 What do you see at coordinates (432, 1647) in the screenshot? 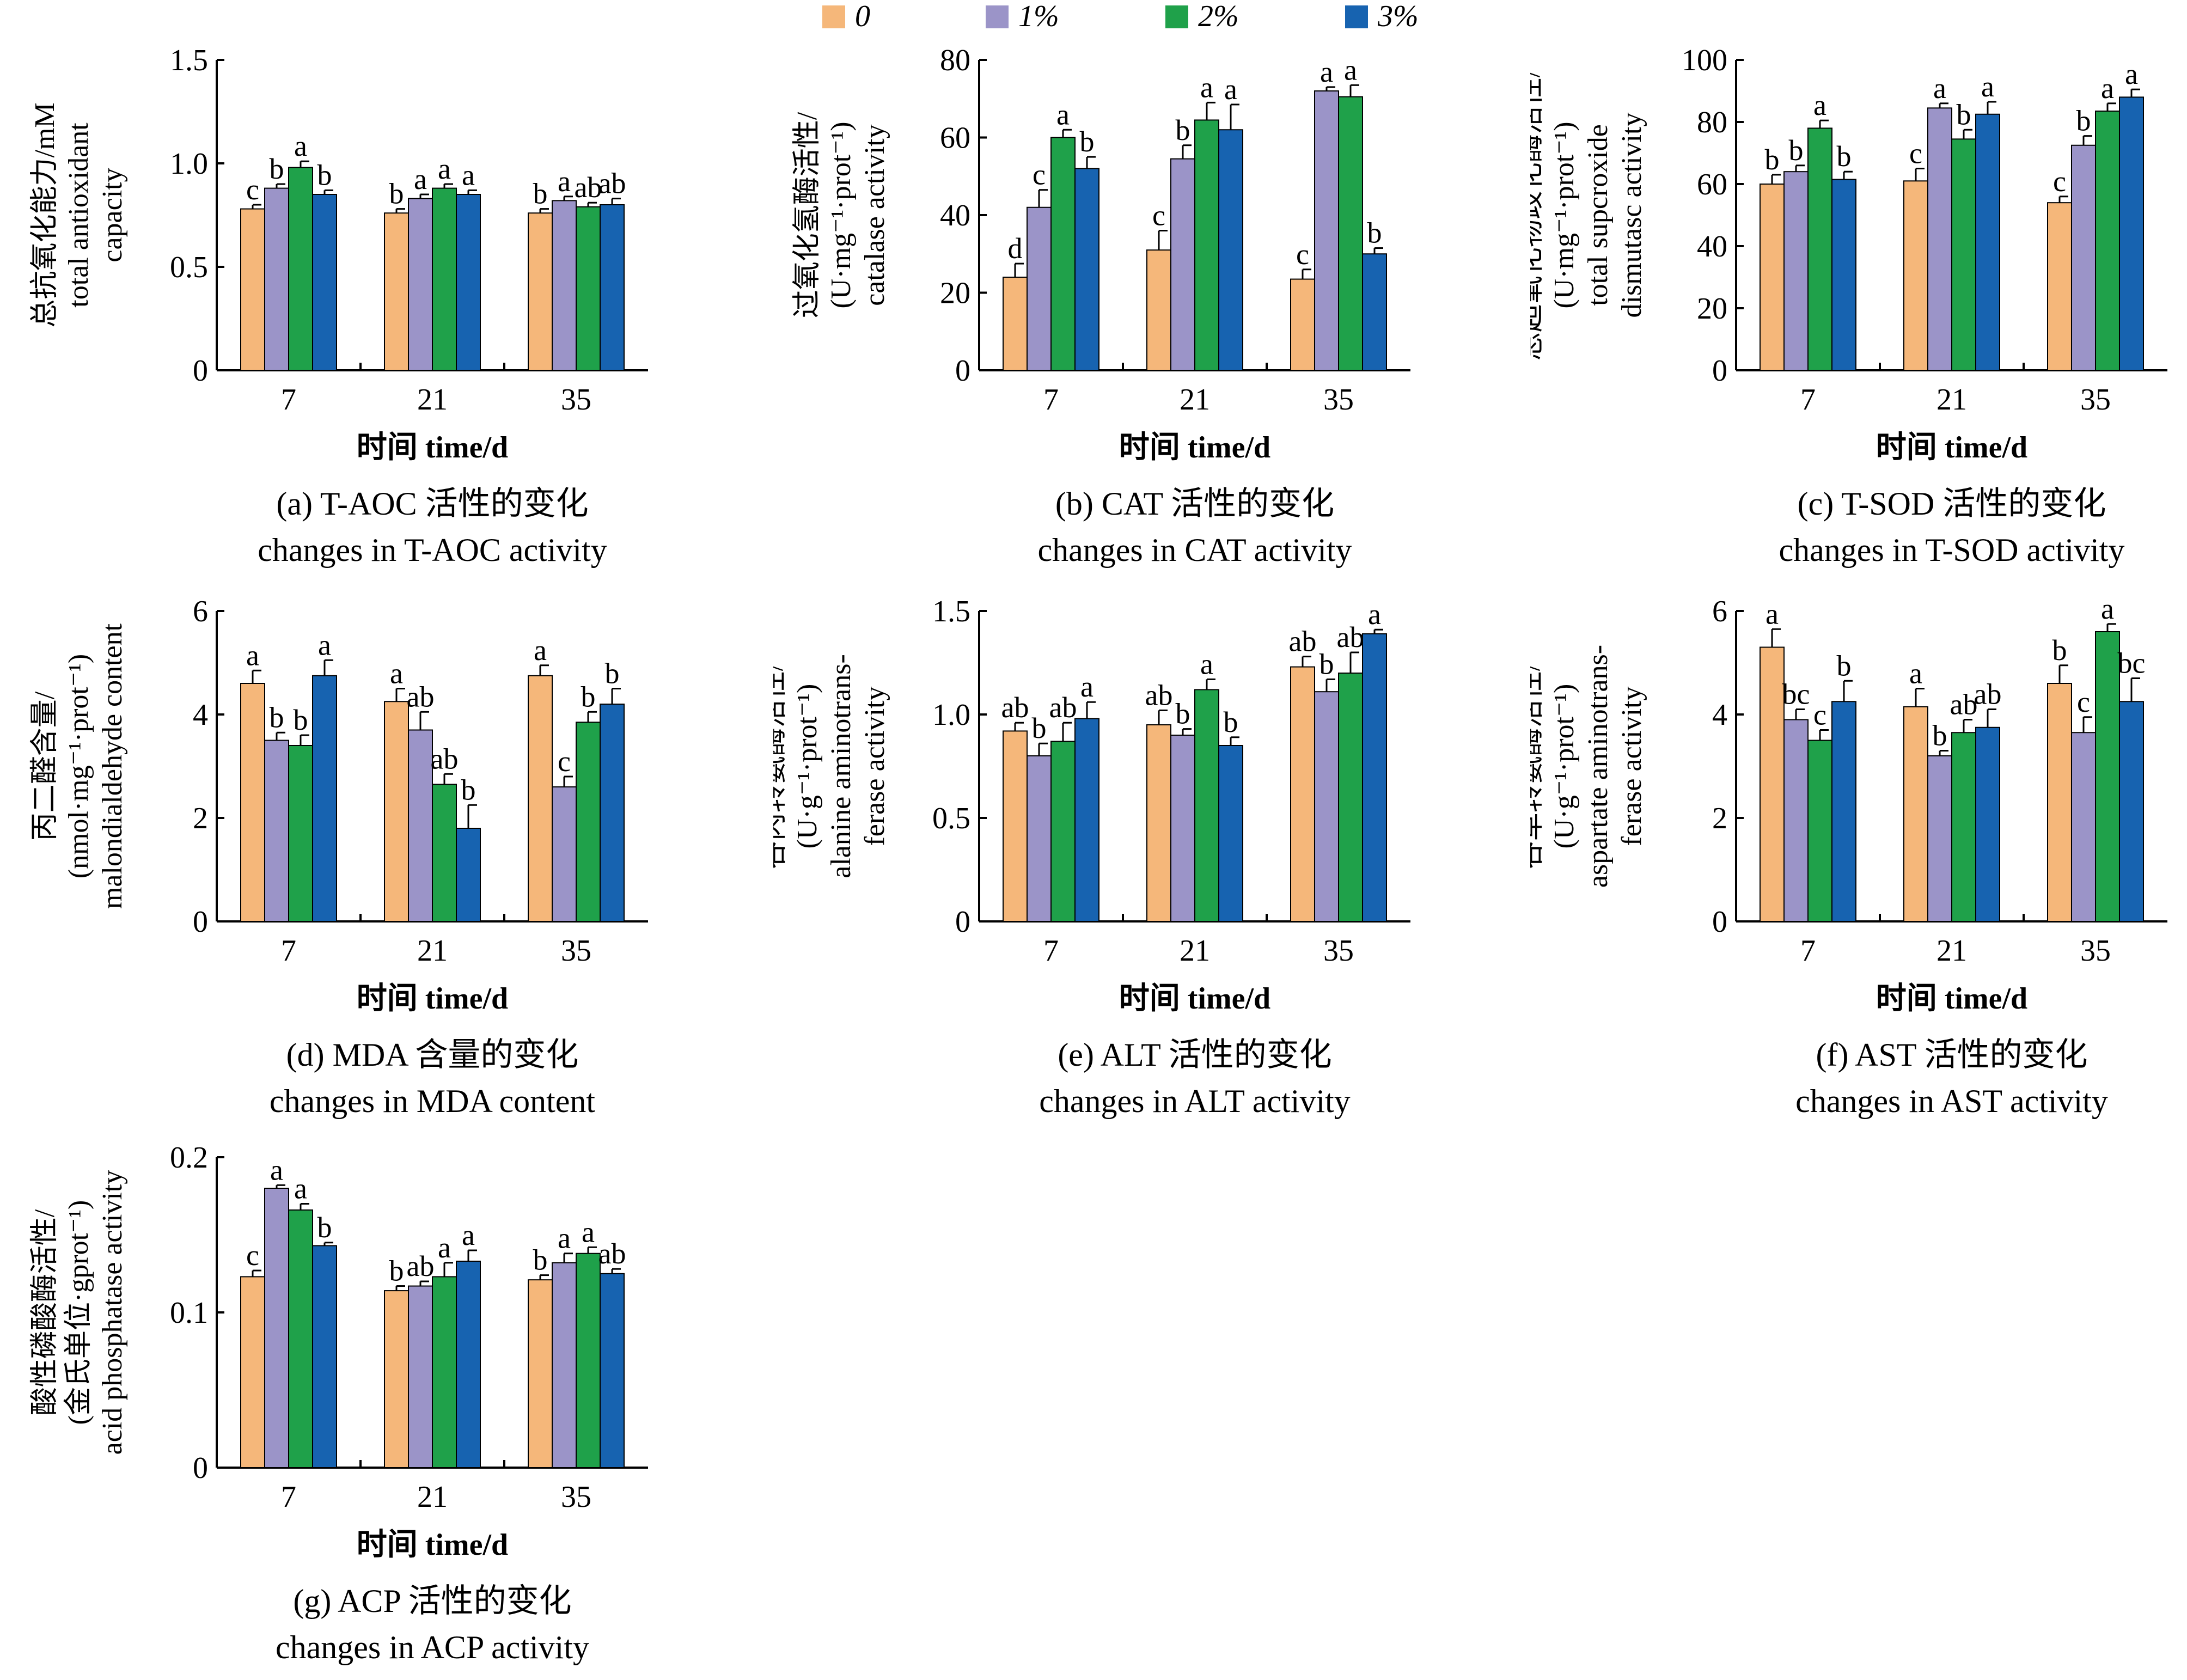
I see `panel-caption-english: changes in ACP activity` at bounding box center [432, 1647].